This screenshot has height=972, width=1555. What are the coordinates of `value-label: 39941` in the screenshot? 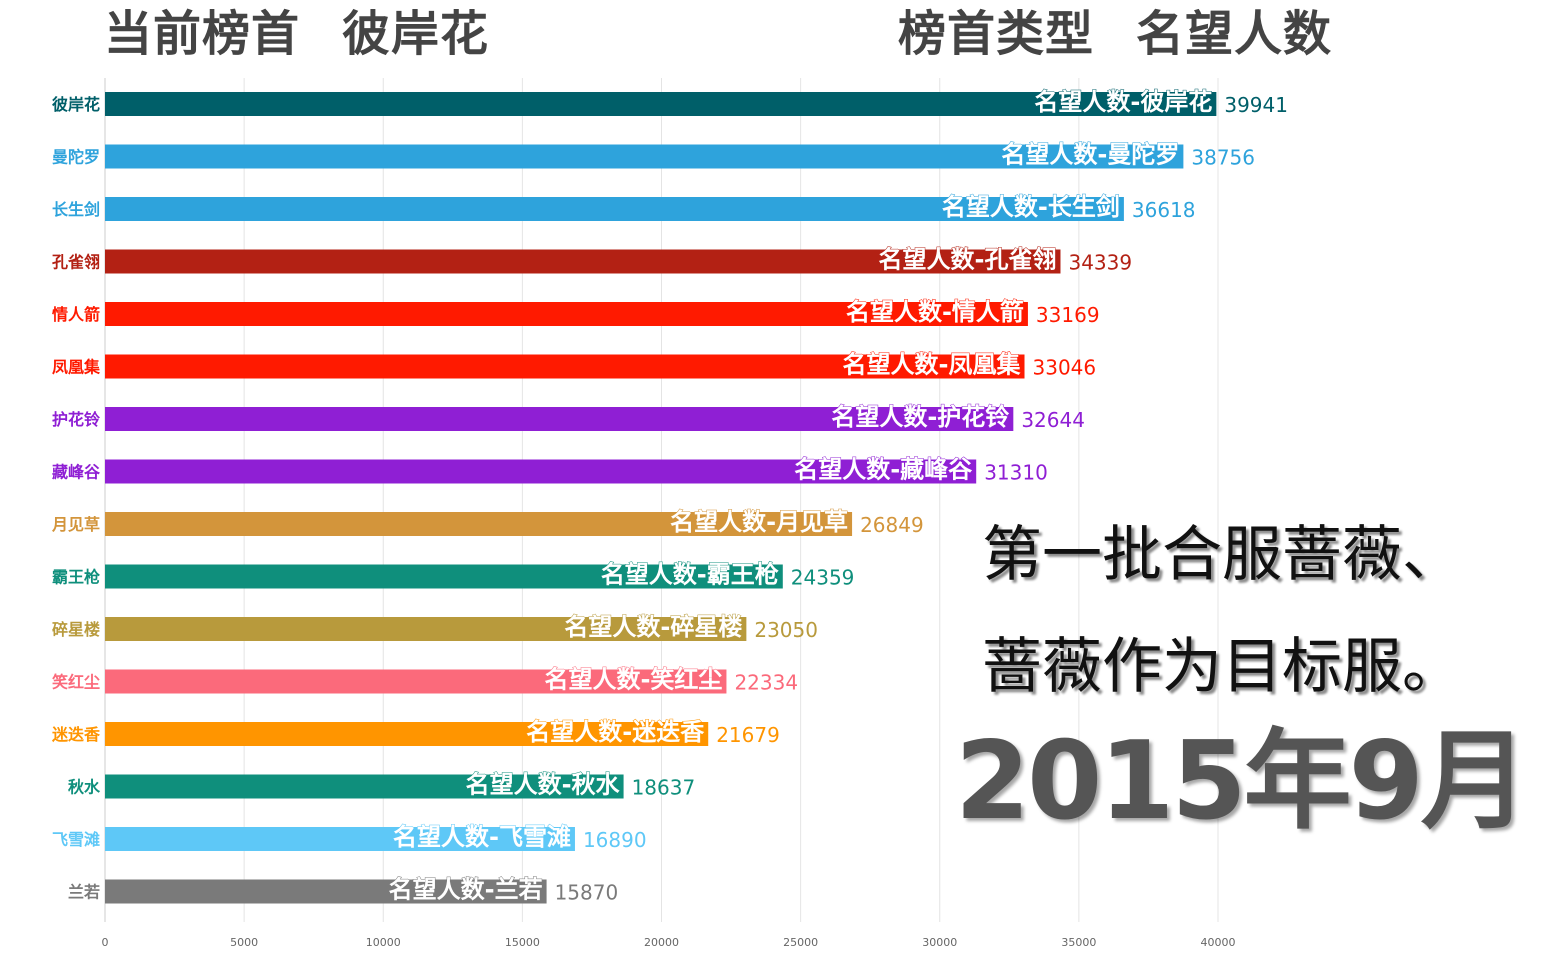 It's located at (1256, 105).